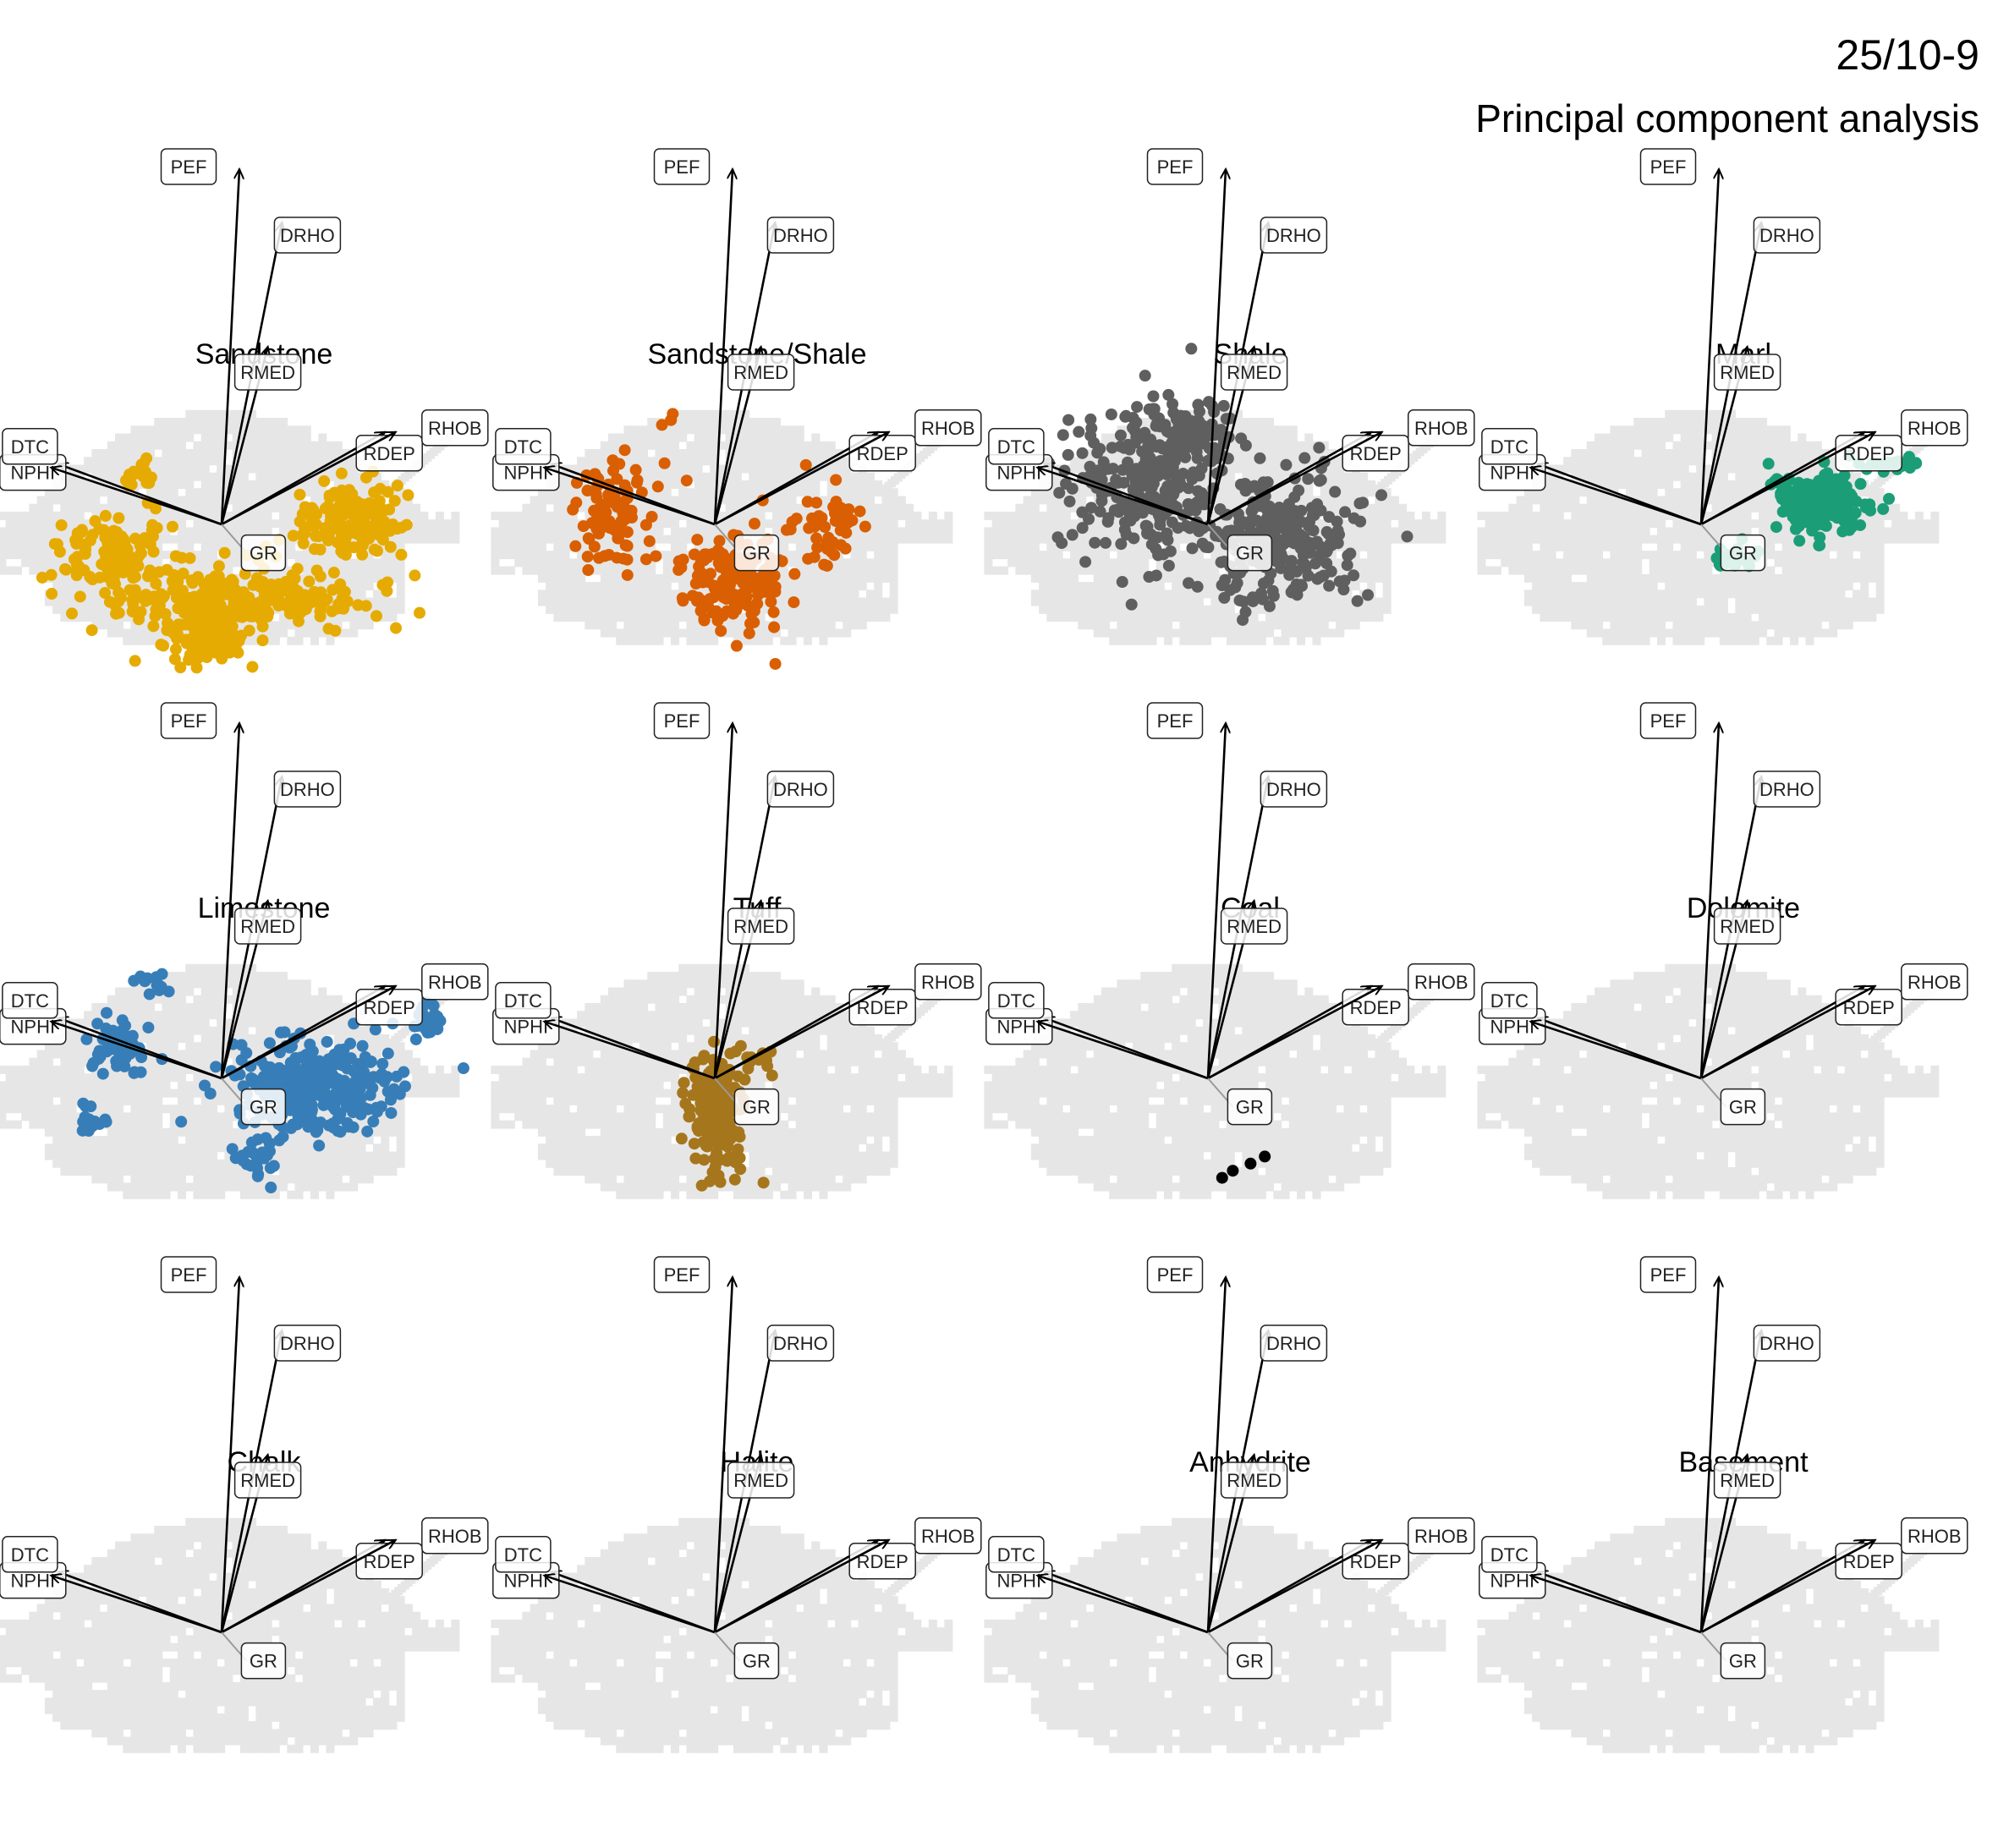  Describe the element at coordinates (30, 447) in the screenshot. I see `svg-text: DTC` at that location.